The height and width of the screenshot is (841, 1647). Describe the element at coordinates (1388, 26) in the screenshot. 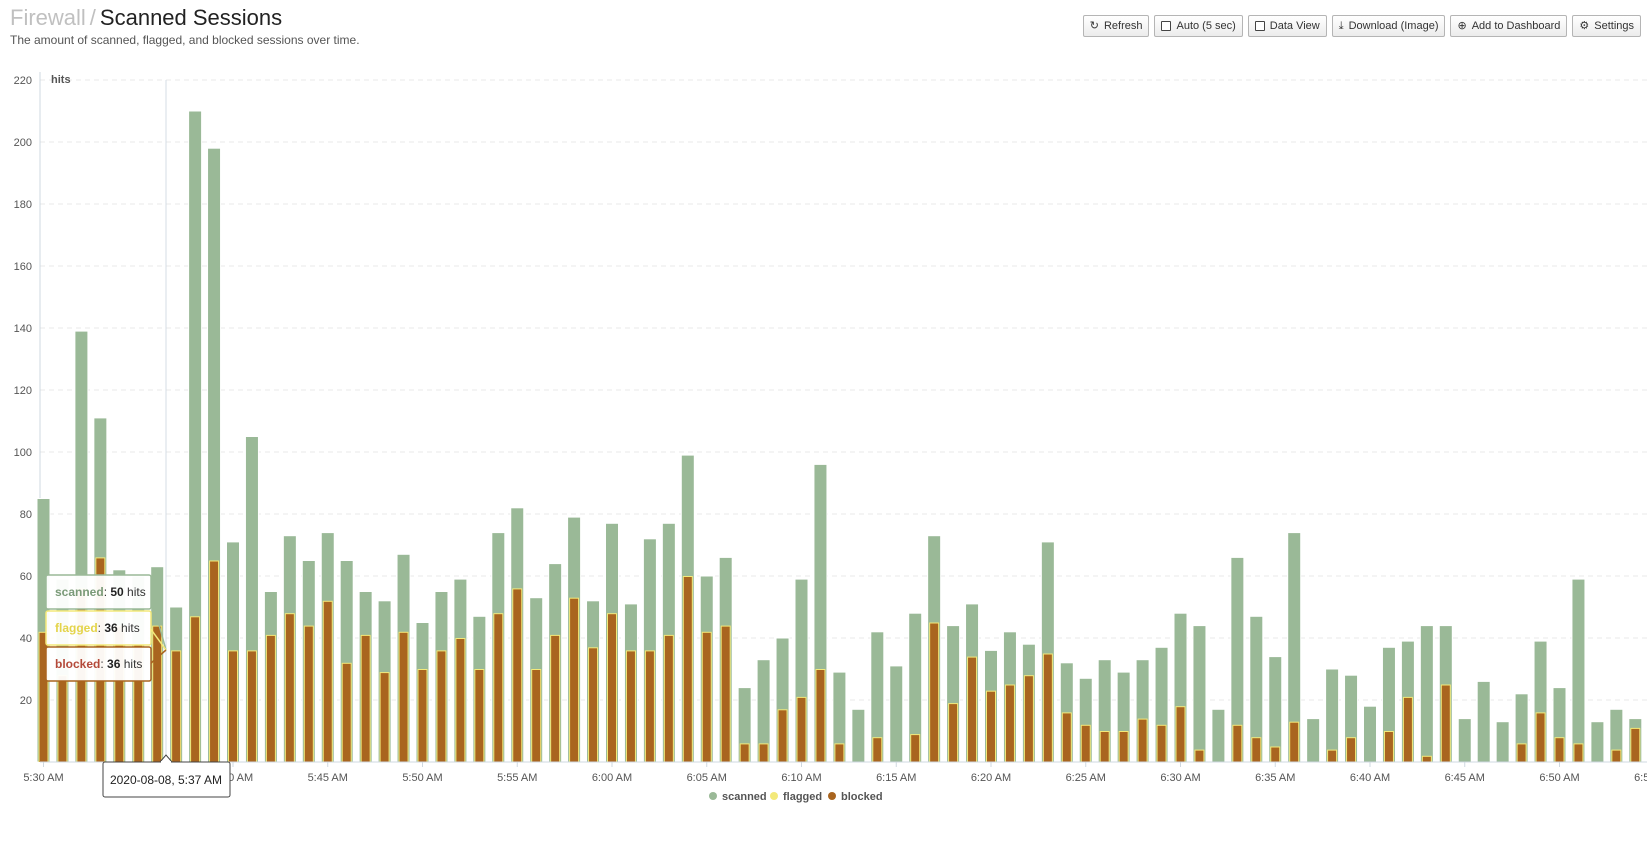

I see `download-image-button: ⤓ Download (Image)` at that location.